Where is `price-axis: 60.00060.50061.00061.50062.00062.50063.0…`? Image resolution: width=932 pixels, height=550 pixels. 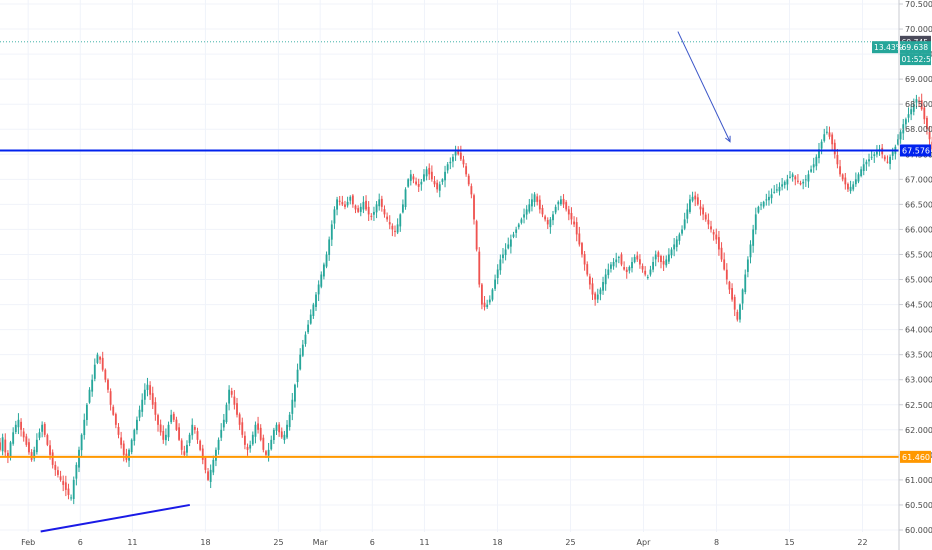
price-axis: 60.00060.50061.00061.50062.00062.50063.0… is located at coordinates (915, 267).